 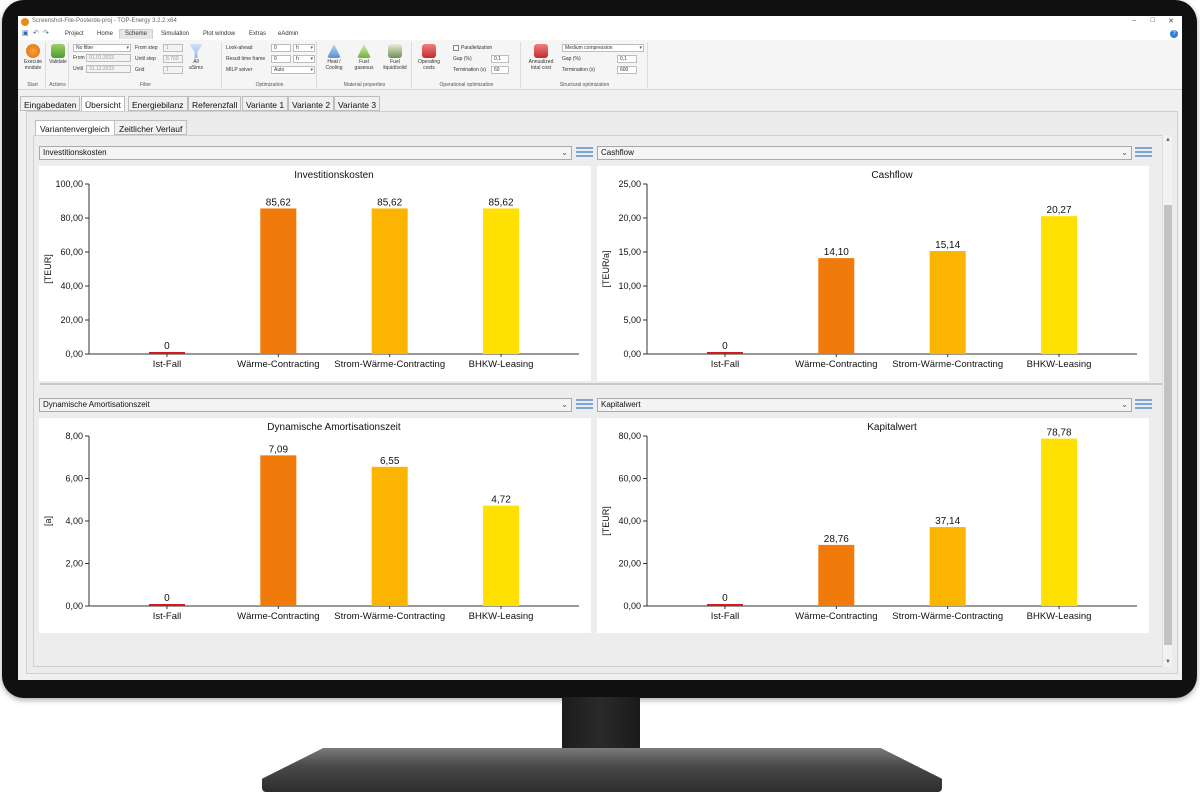 I want to click on until-date-field: 31.12.2023, so click(x=108, y=69).